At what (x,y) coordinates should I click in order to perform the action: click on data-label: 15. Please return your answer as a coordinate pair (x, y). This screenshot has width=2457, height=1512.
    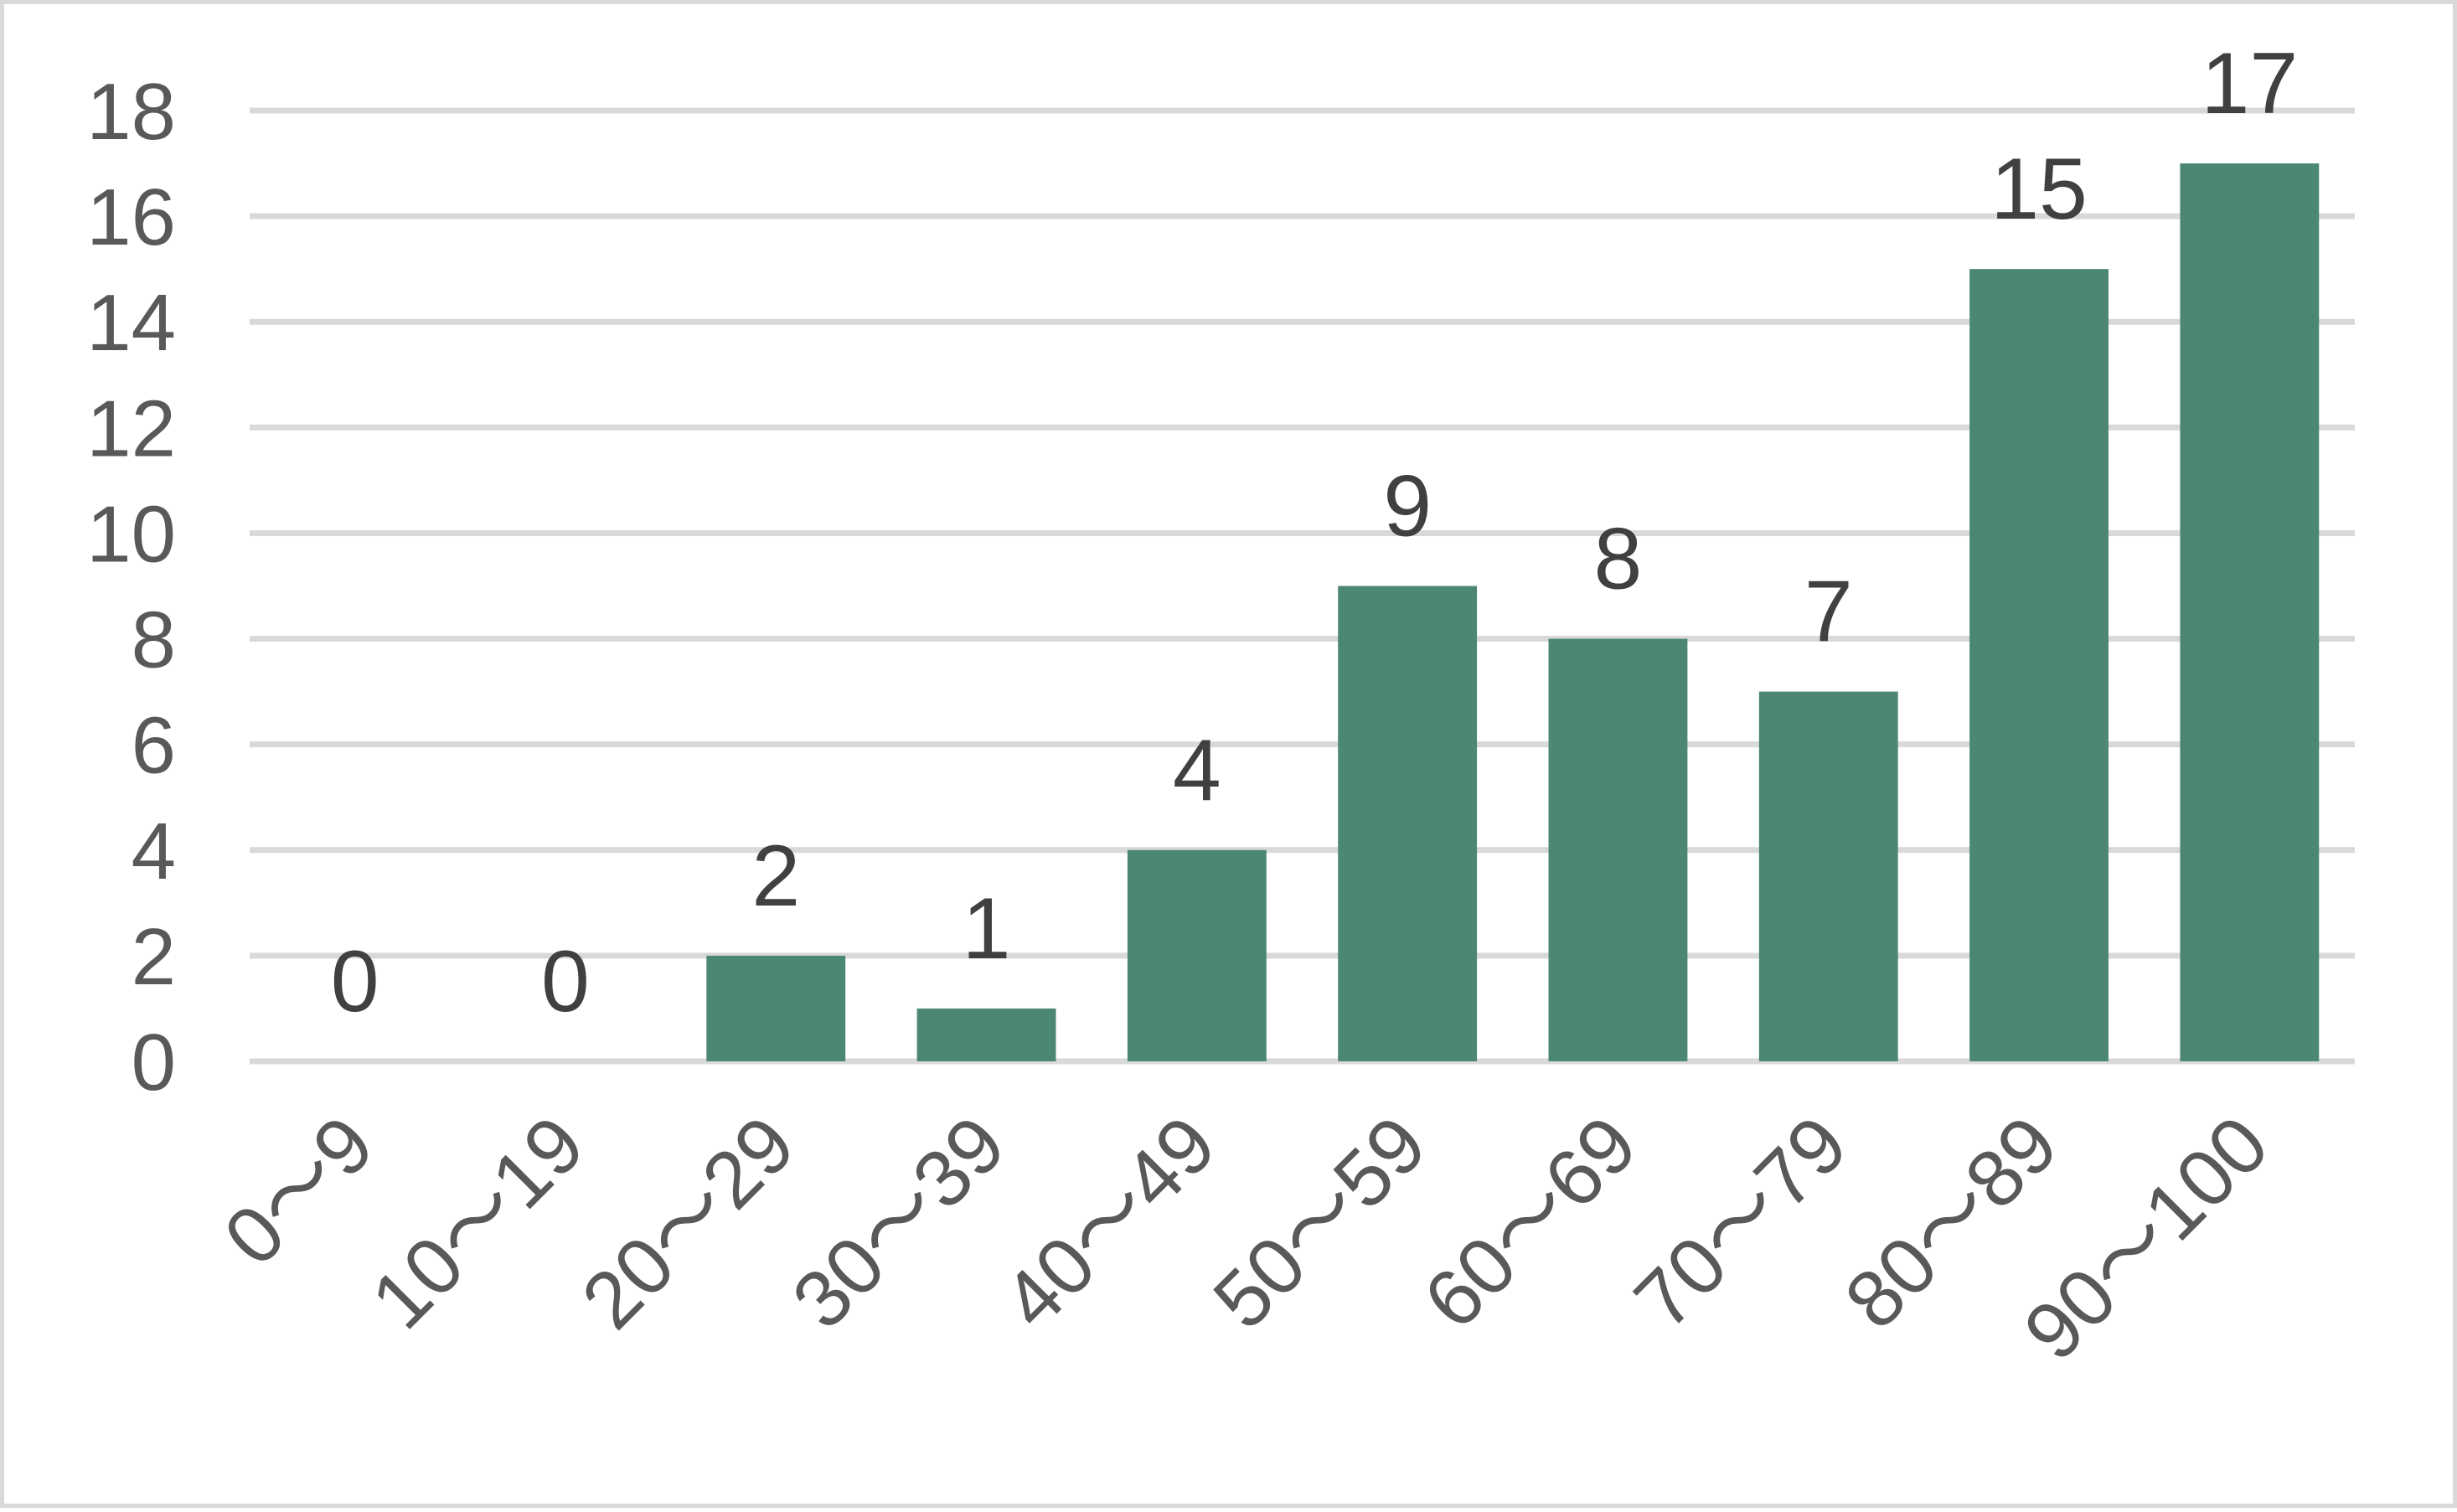
    Looking at the image, I should click on (2039, 189).